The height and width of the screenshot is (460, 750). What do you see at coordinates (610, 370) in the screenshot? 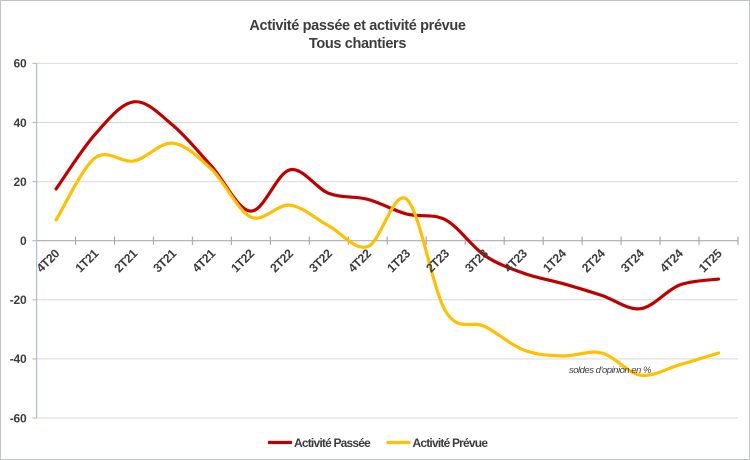
I see `svg-text: soldes d’opinion en %` at bounding box center [610, 370].